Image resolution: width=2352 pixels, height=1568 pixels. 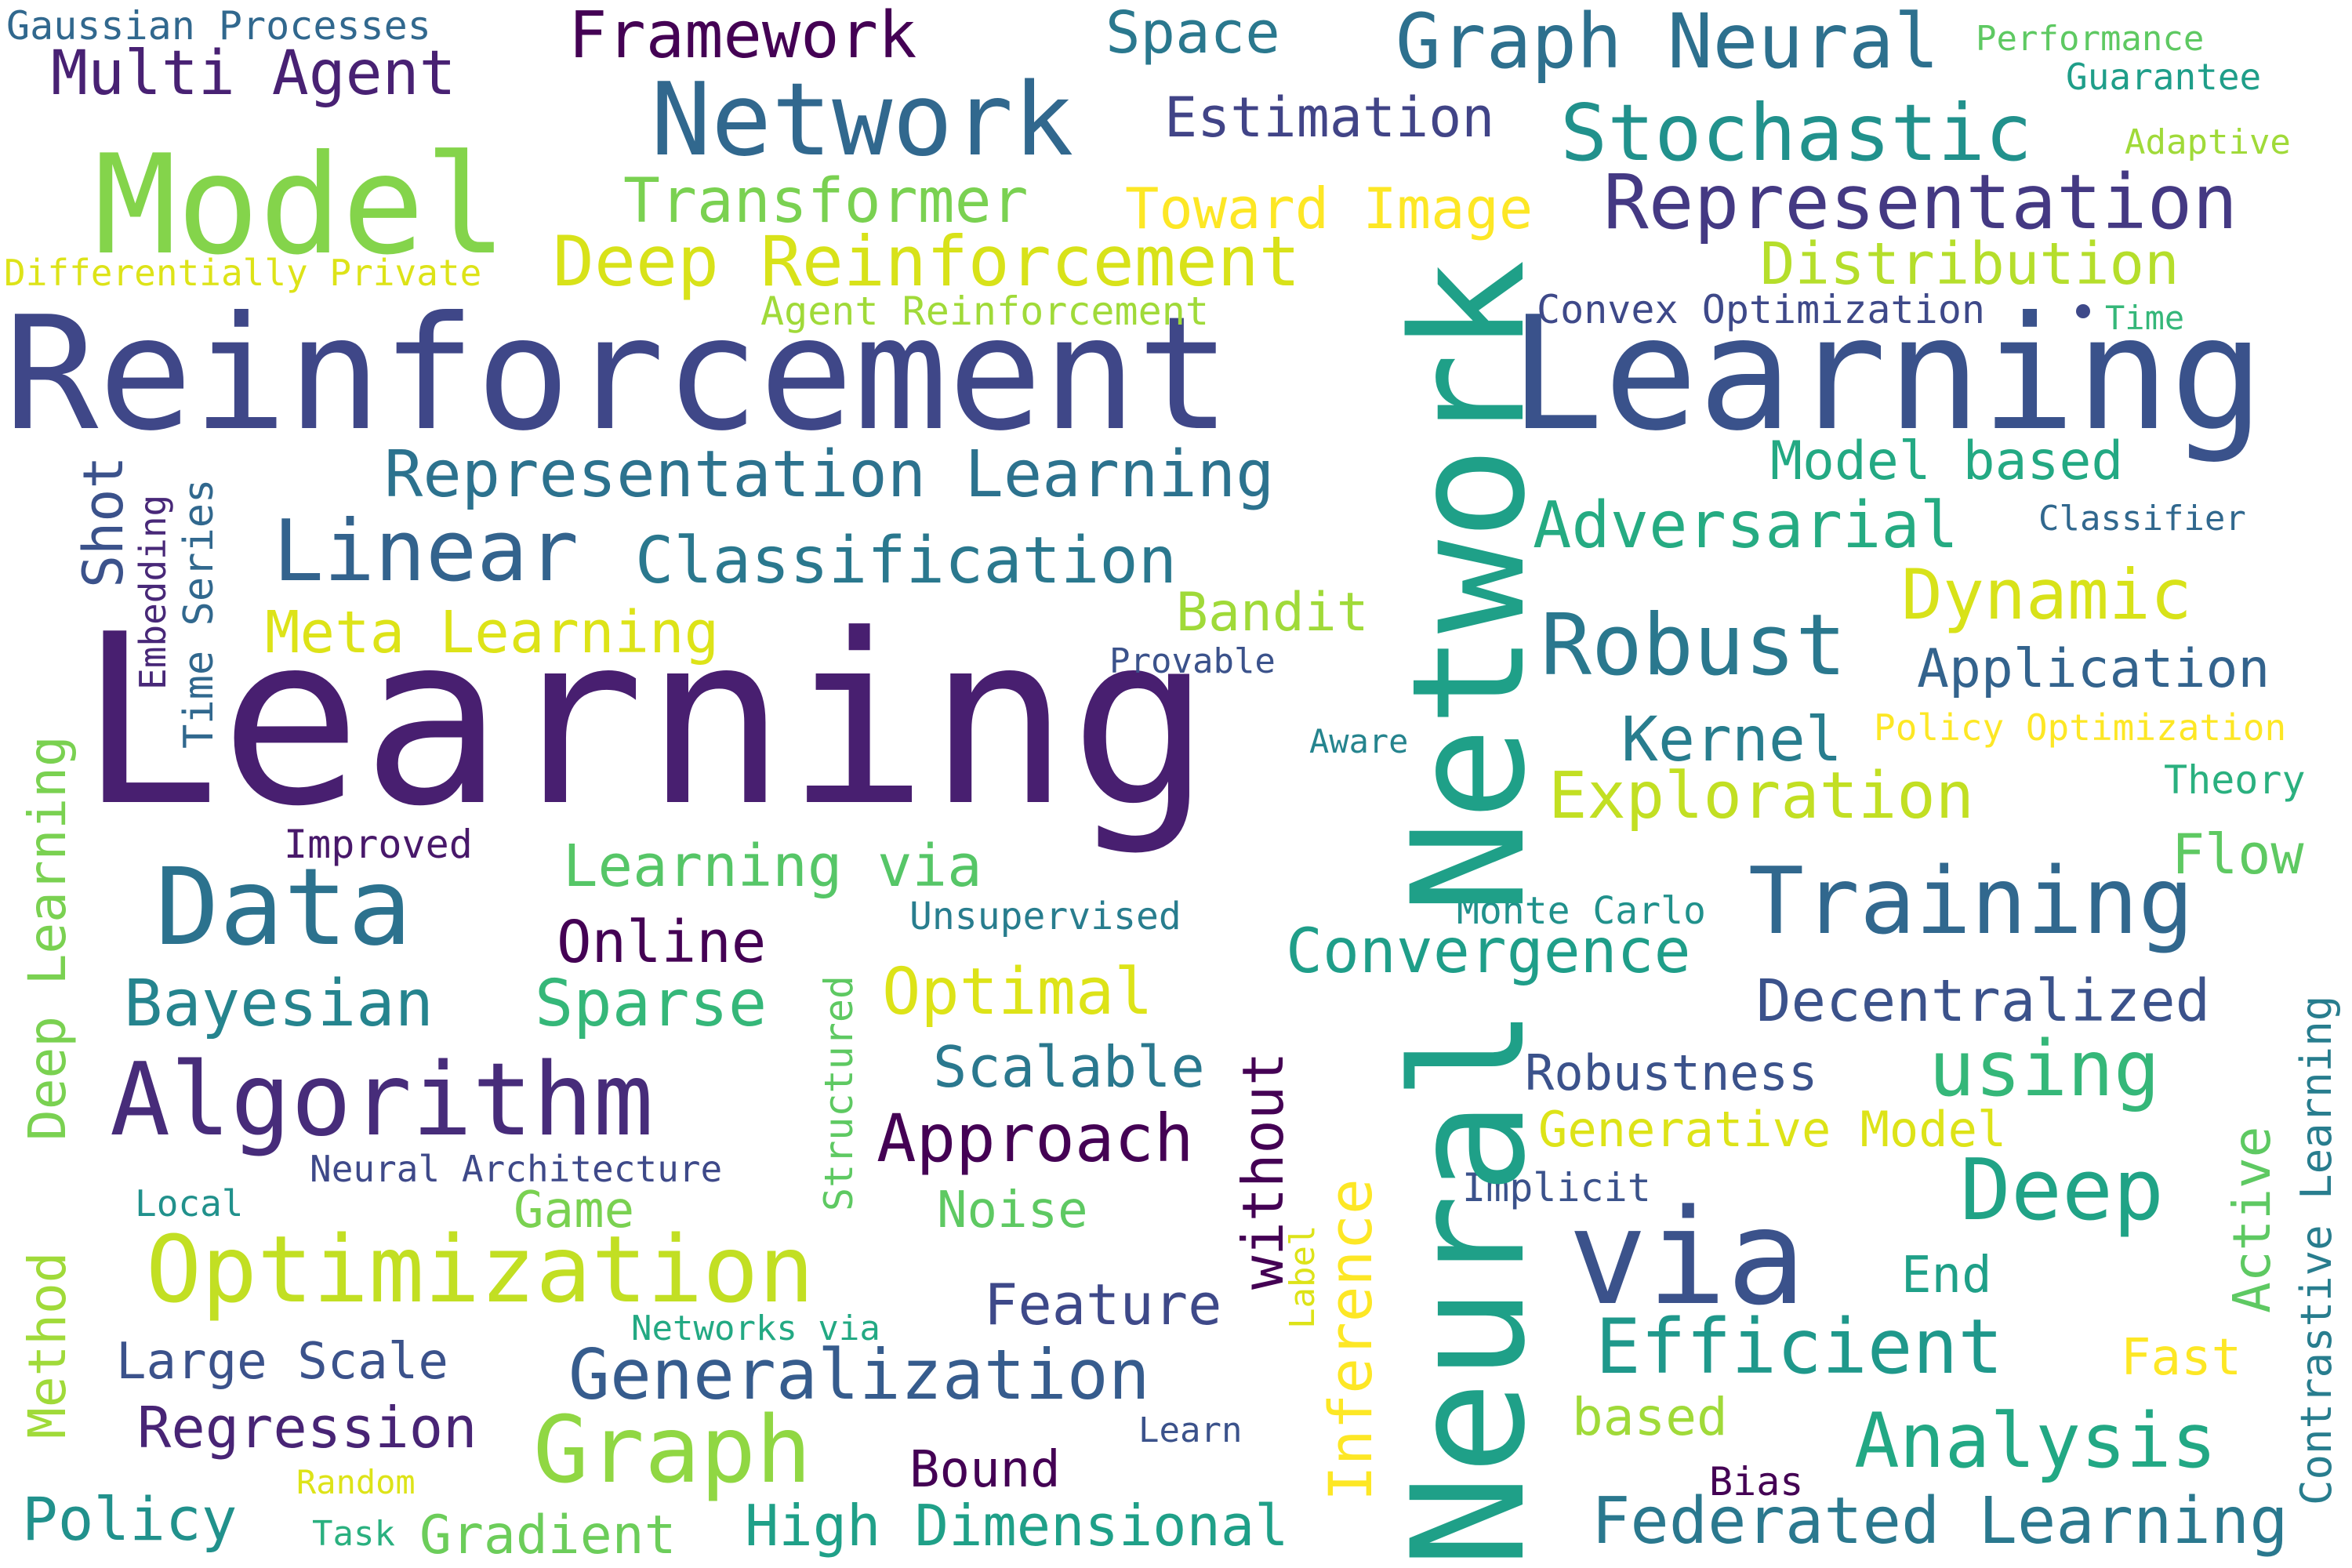 I want to click on word-algorithm: Algorithm, so click(x=382, y=1100).